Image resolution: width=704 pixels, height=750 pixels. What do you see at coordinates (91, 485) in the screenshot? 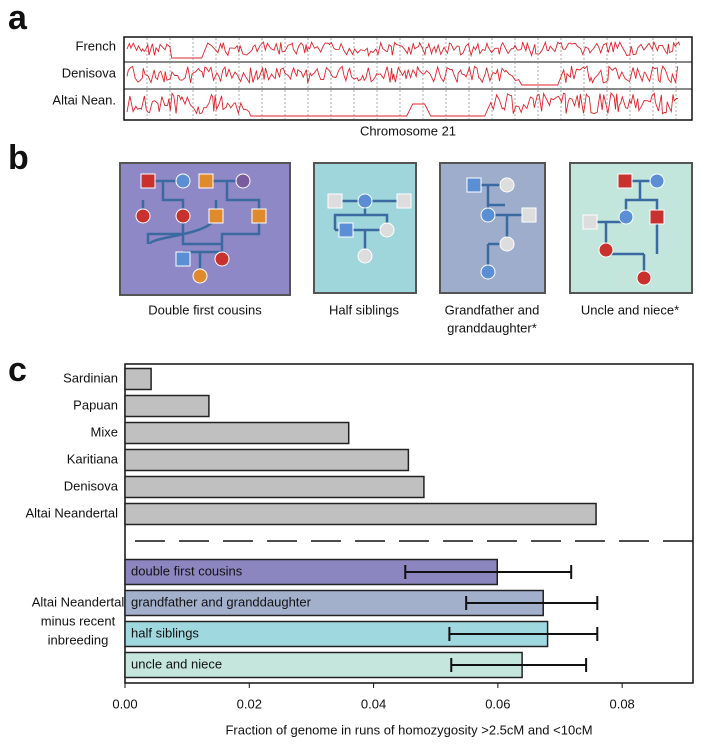
I see `y-tick-label: Denisova` at bounding box center [91, 485].